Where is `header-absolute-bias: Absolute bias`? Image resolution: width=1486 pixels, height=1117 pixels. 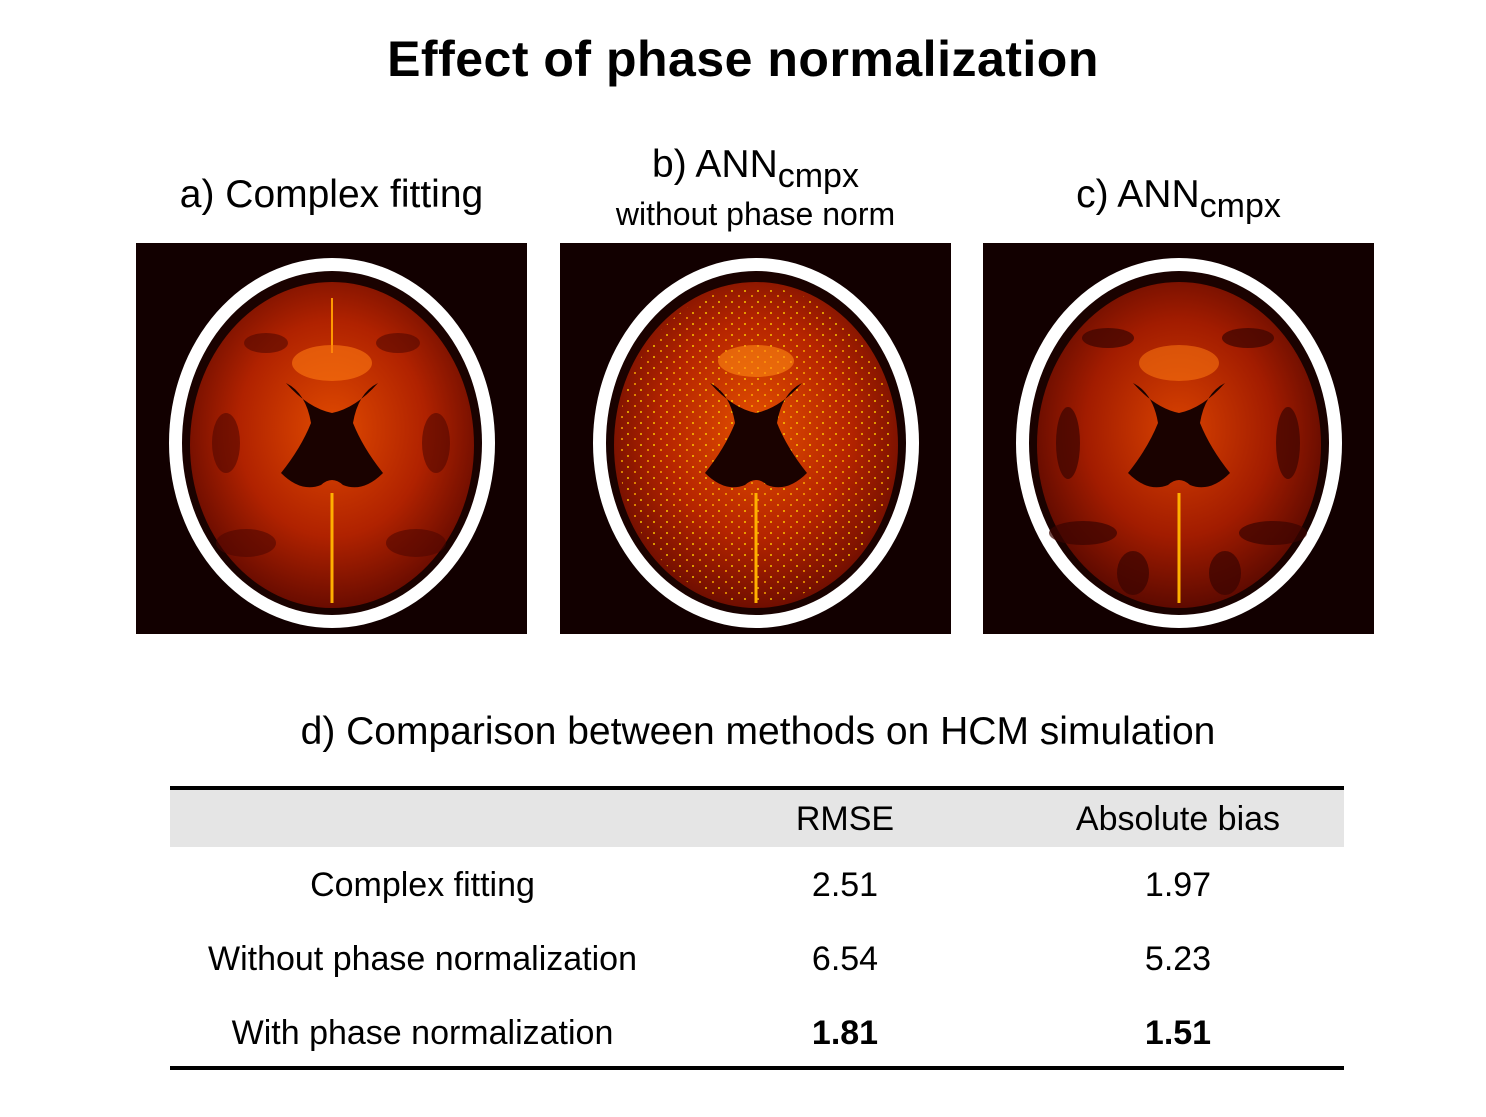
header-absolute-bias: Absolute bias is located at coordinates (1178, 819).